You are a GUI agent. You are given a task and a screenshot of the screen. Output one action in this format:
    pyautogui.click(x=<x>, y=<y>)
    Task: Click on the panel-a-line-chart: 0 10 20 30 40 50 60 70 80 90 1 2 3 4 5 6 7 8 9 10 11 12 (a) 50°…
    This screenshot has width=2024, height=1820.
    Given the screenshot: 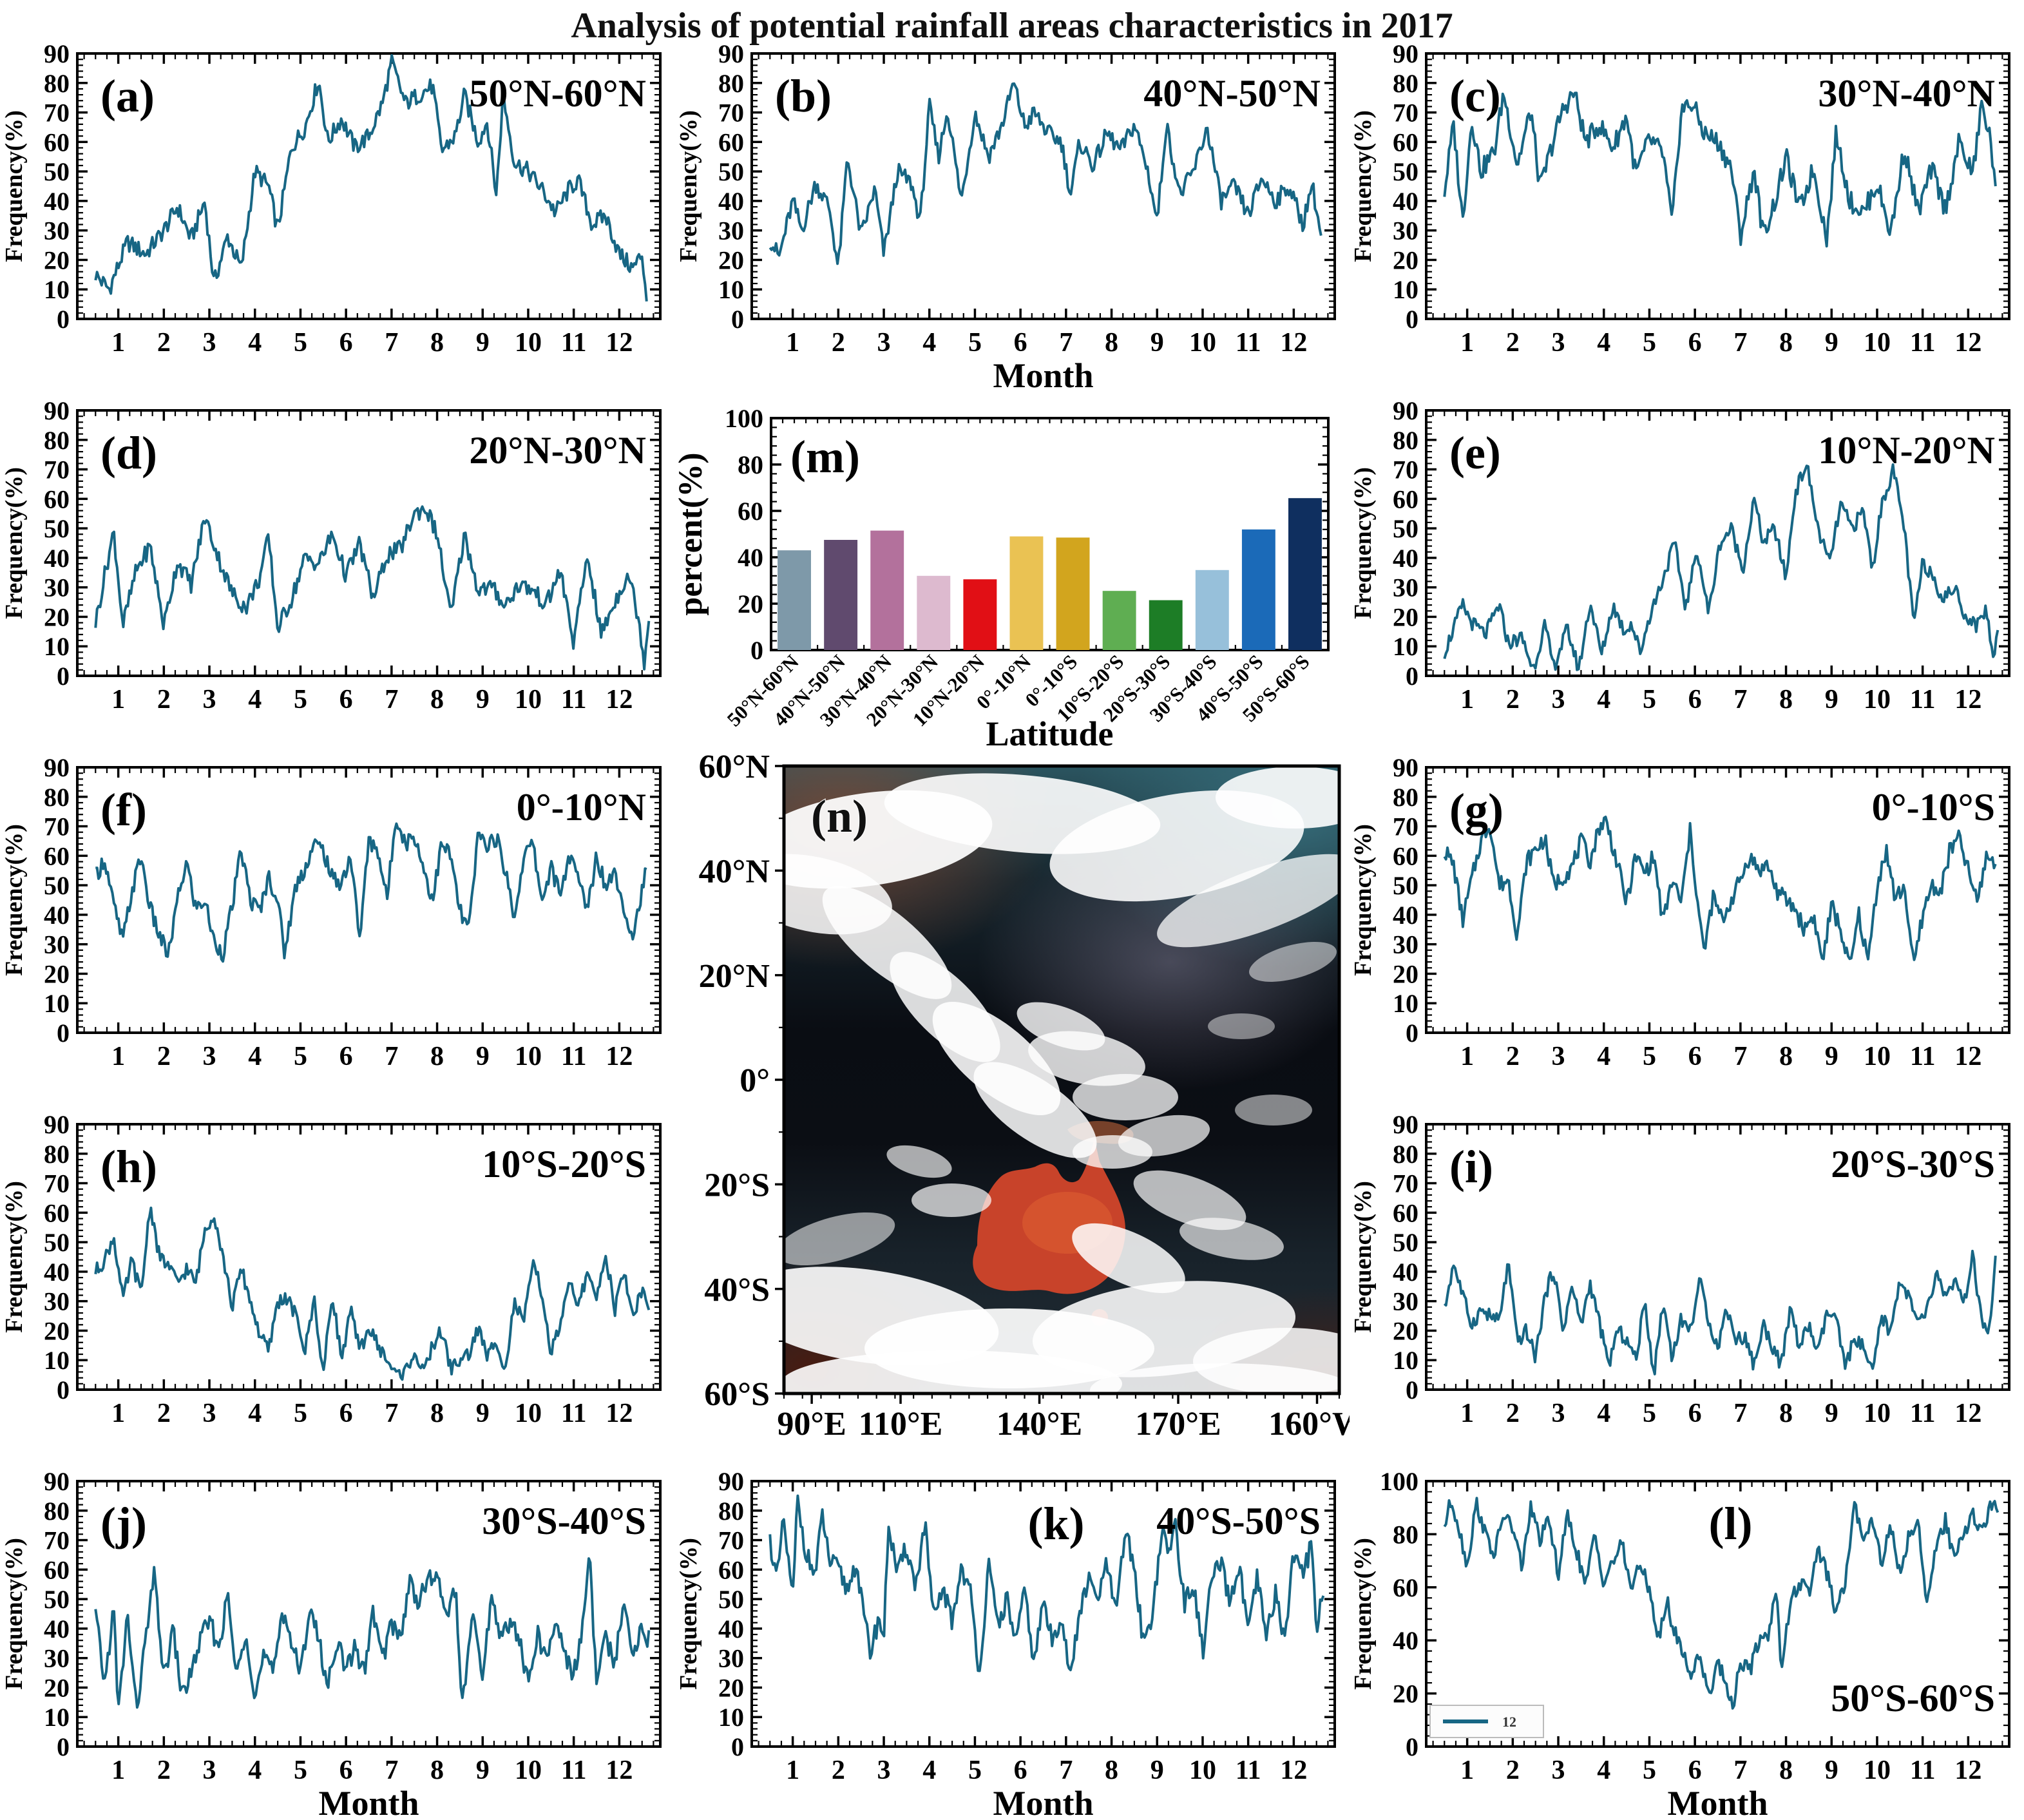 What is the action you would take?
    pyautogui.click(x=337, y=214)
    